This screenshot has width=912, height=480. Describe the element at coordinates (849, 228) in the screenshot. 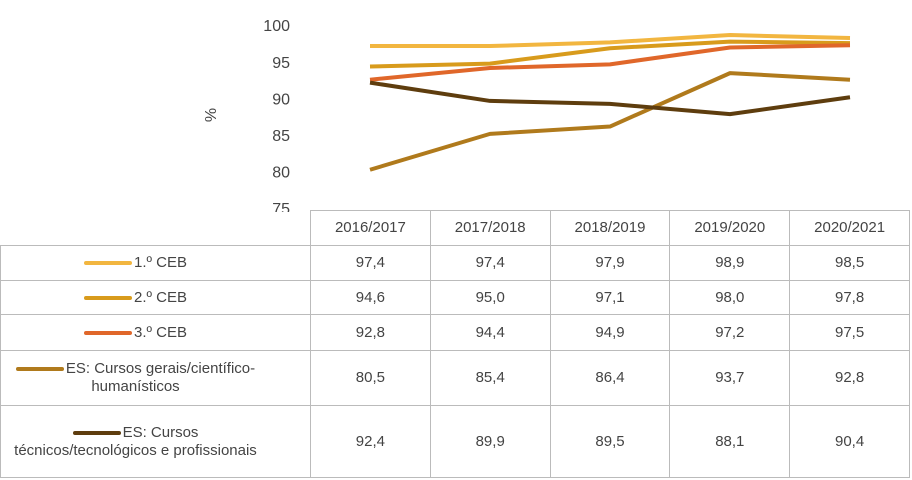

I see `category-header: 2020/2021` at that location.